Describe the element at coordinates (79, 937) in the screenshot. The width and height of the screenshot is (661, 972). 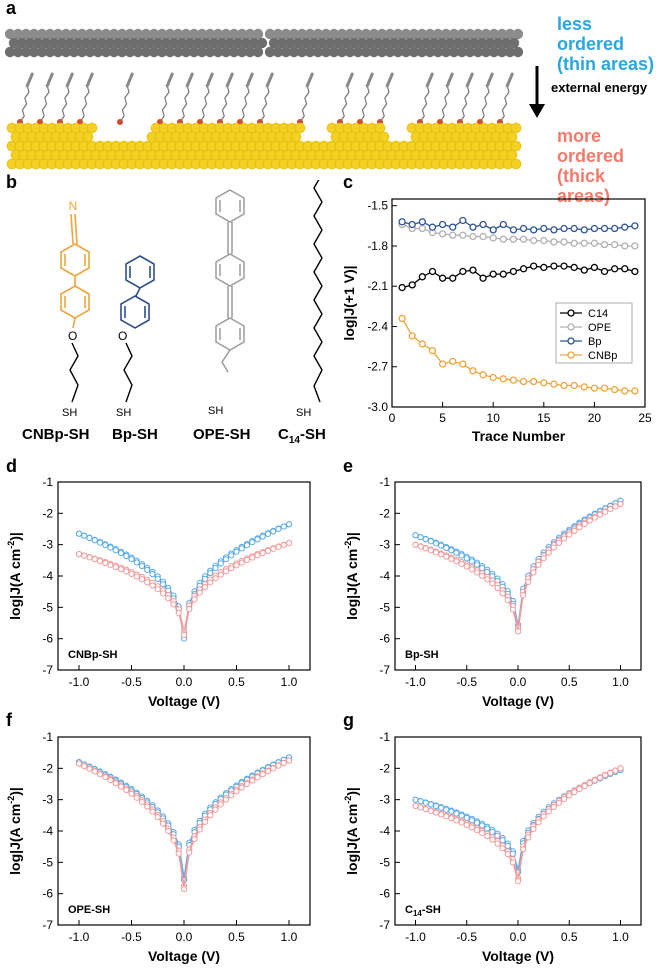
I see `x-tick-label: -1.0` at that location.